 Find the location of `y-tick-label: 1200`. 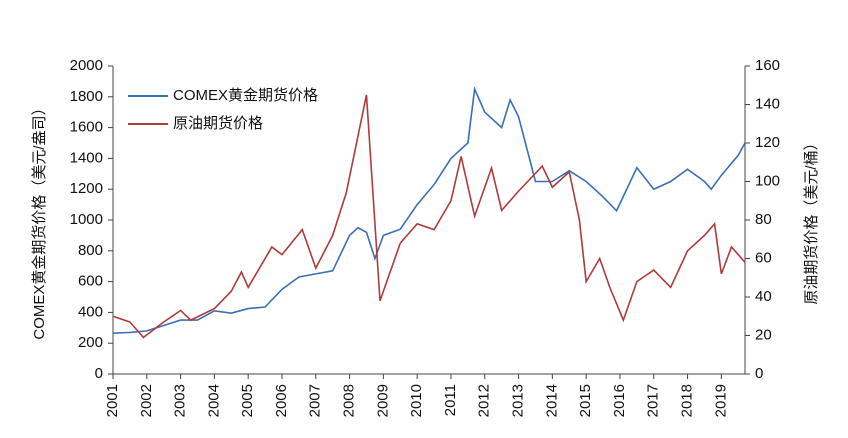

y-tick-label: 1200 is located at coordinates (86, 188).